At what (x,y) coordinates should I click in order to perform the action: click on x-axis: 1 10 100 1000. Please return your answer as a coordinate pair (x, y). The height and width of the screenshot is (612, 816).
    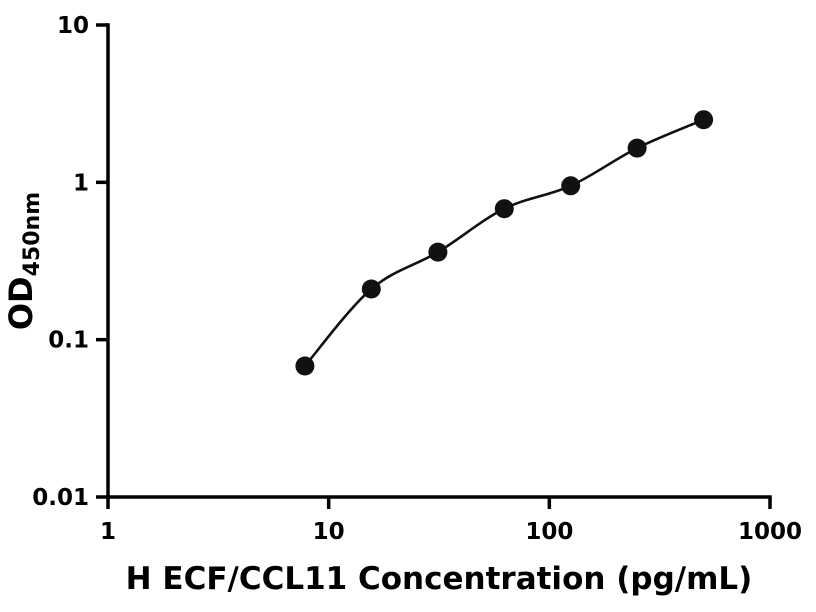
    Looking at the image, I should click on (451, 521).